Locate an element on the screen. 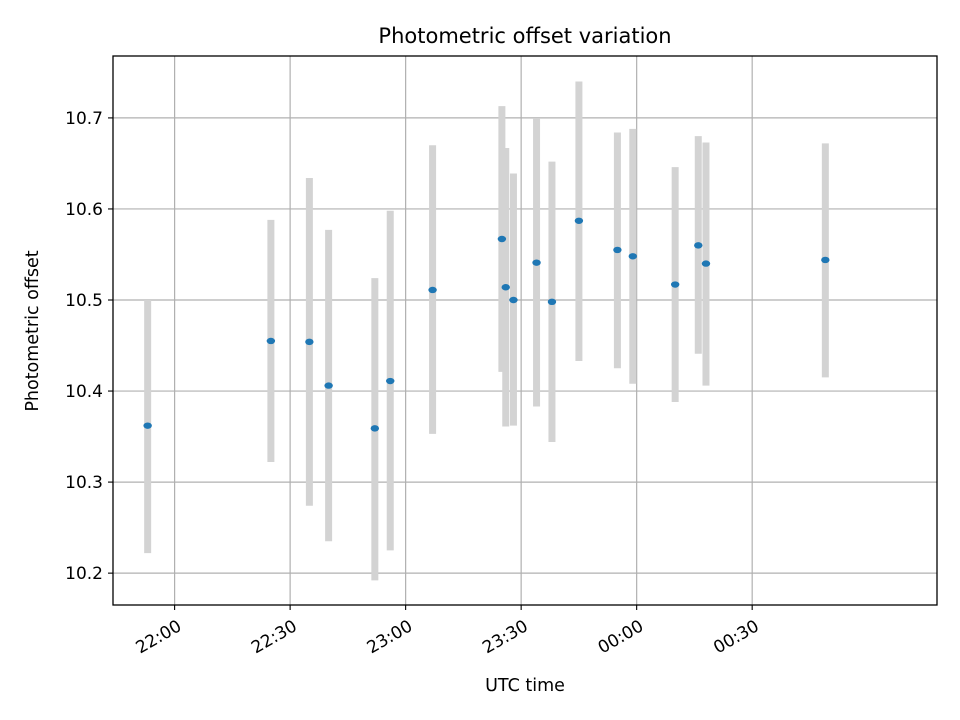 Image resolution: width=960 pixels, height=720 pixels. y-tick-label: 10.2 is located at coordinates (84, 574).